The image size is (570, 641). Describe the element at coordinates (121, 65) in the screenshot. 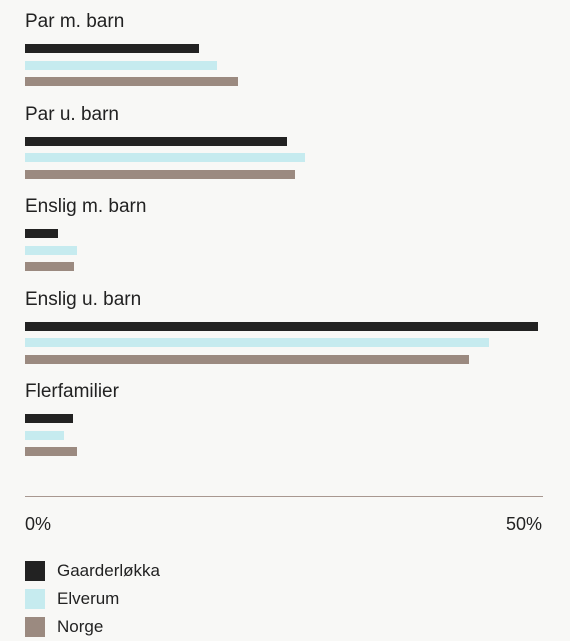

I see `bar-elverum-par-m-barn` at that location.